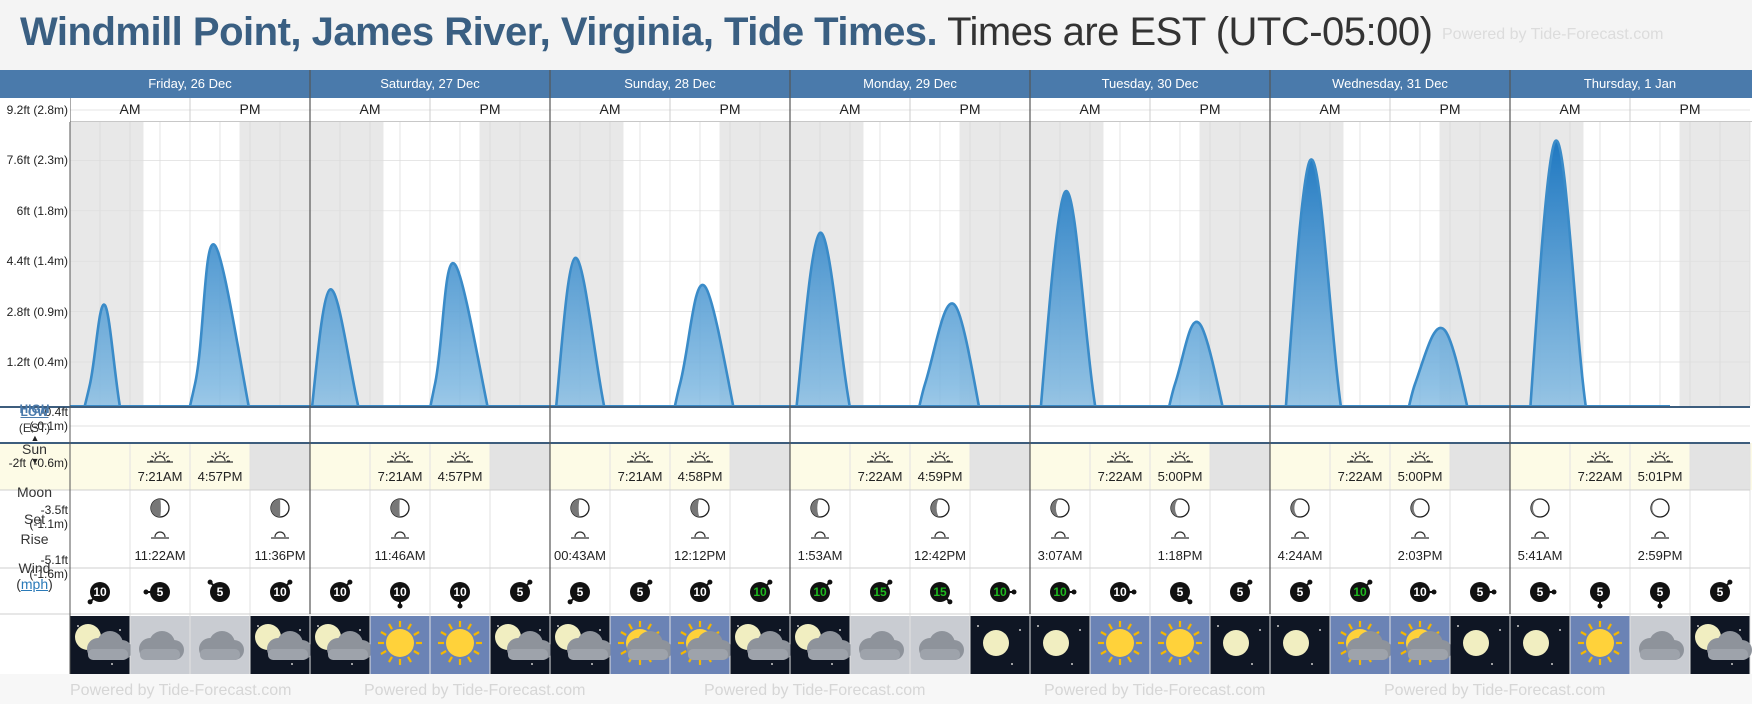 The width and height of the screenshot is (1752, 704). Describe the element at coordinates (35, 461) in the screenshot. I see `sun-down-arrow: ▼` at that location.